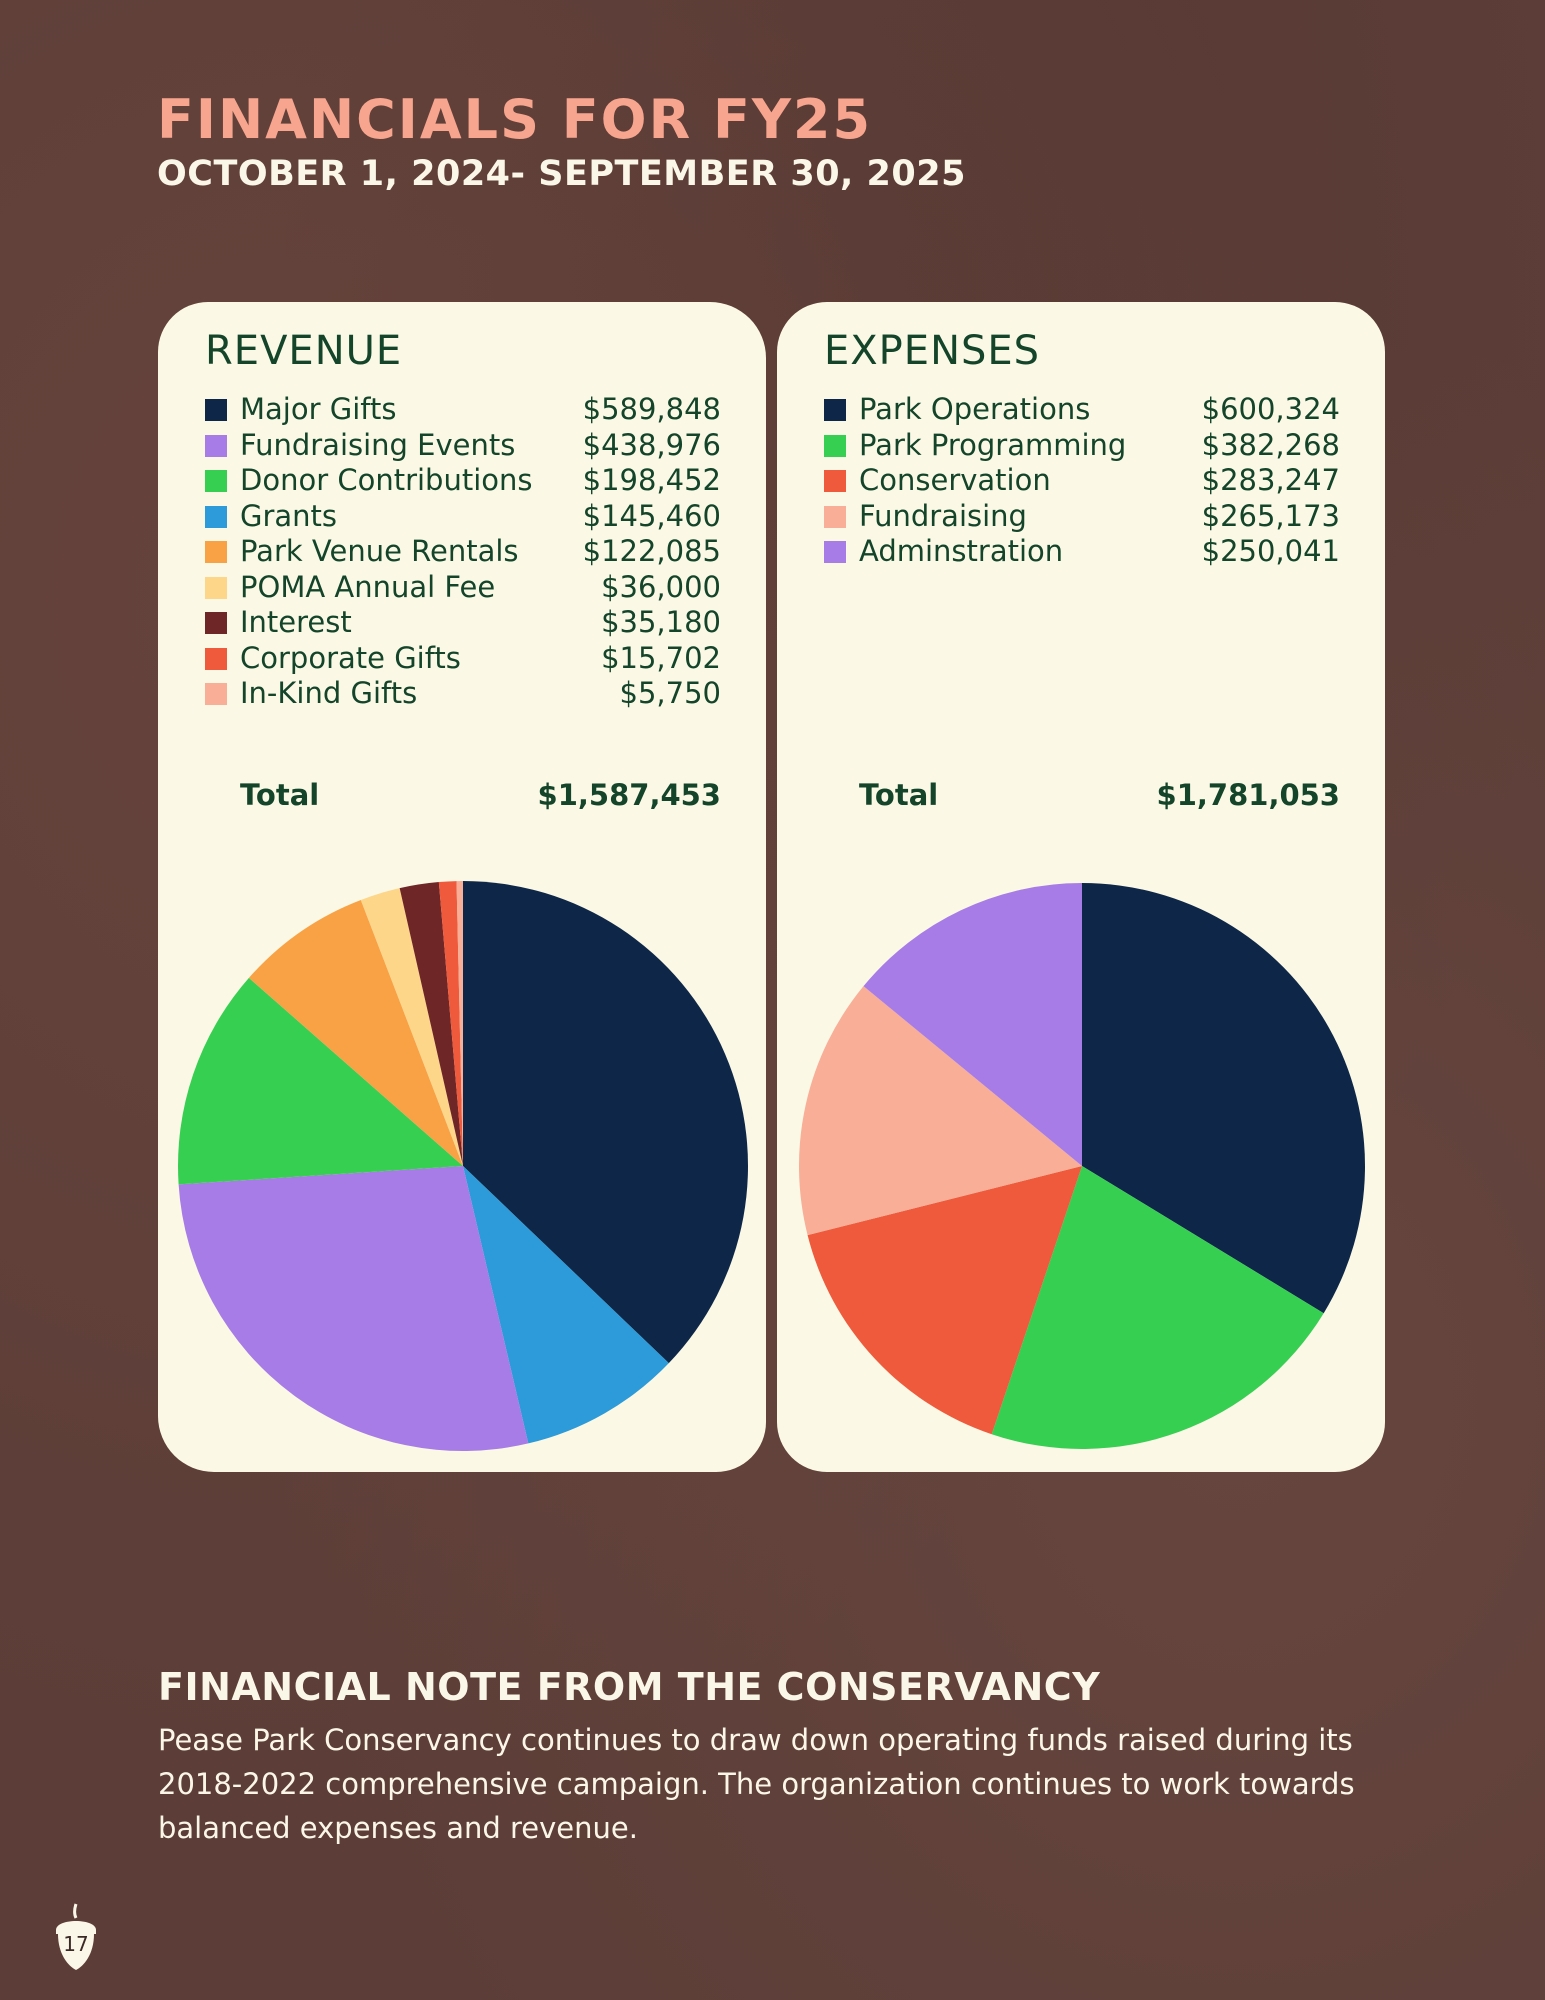 The height and width of the screenshot is (2000, 1545). I want to click on revenue-legend-item-poma-annual-fee: POMA Annual Fee $36,000, so click(463, 587).